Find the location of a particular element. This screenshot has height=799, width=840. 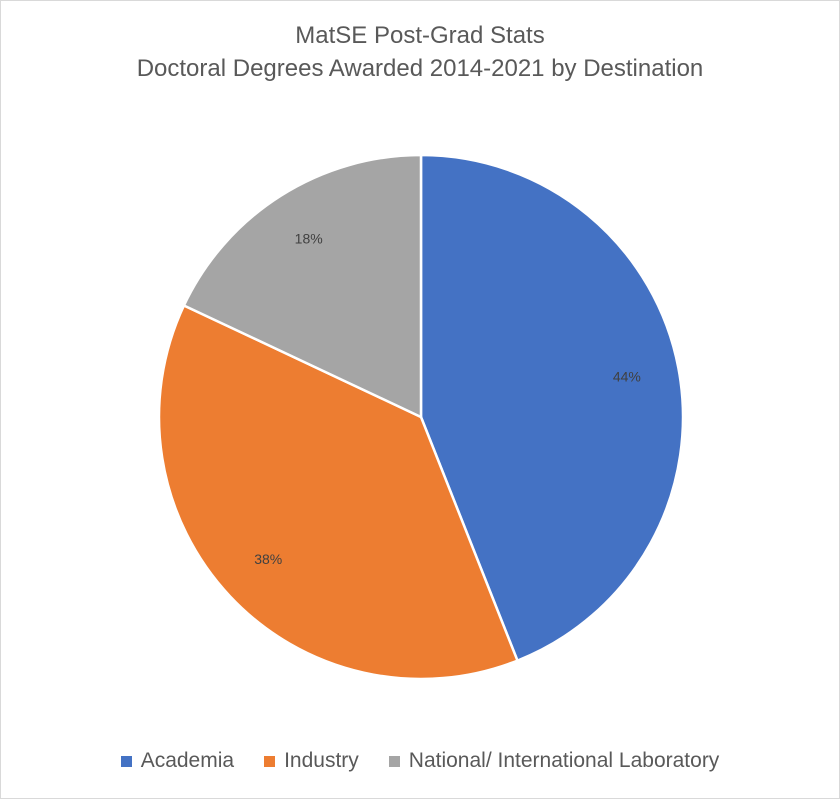

legend-item-industry: Industry is located at coordinates (311, 761).